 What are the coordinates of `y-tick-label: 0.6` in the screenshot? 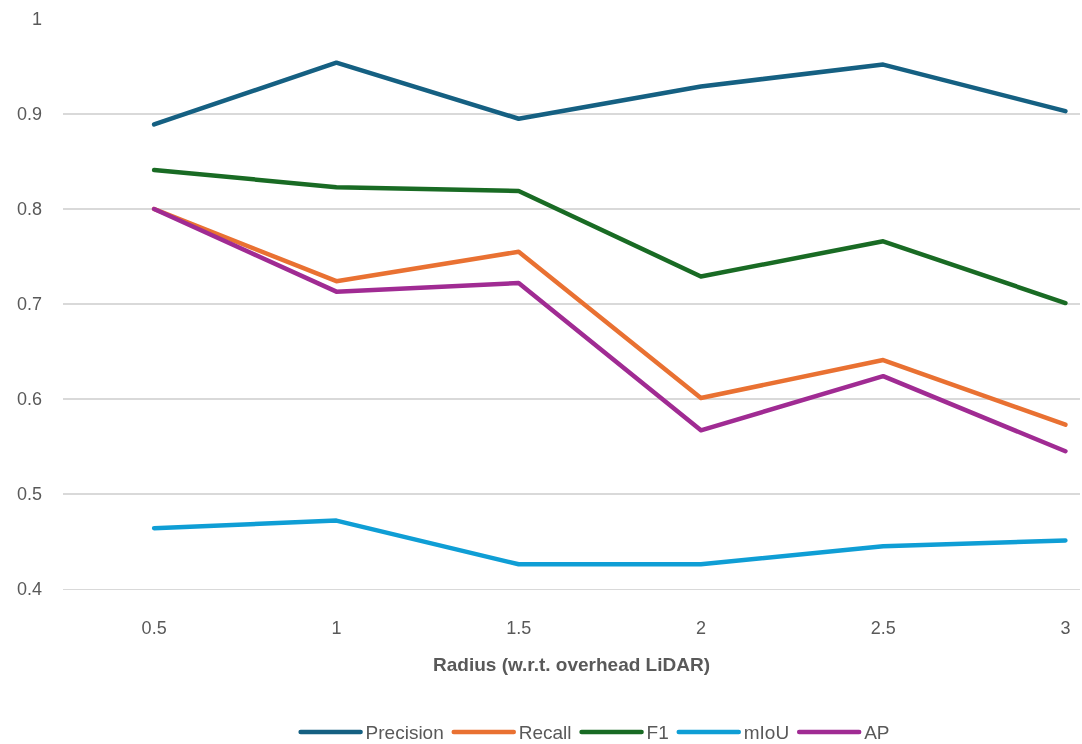 It's located at (29, 399).